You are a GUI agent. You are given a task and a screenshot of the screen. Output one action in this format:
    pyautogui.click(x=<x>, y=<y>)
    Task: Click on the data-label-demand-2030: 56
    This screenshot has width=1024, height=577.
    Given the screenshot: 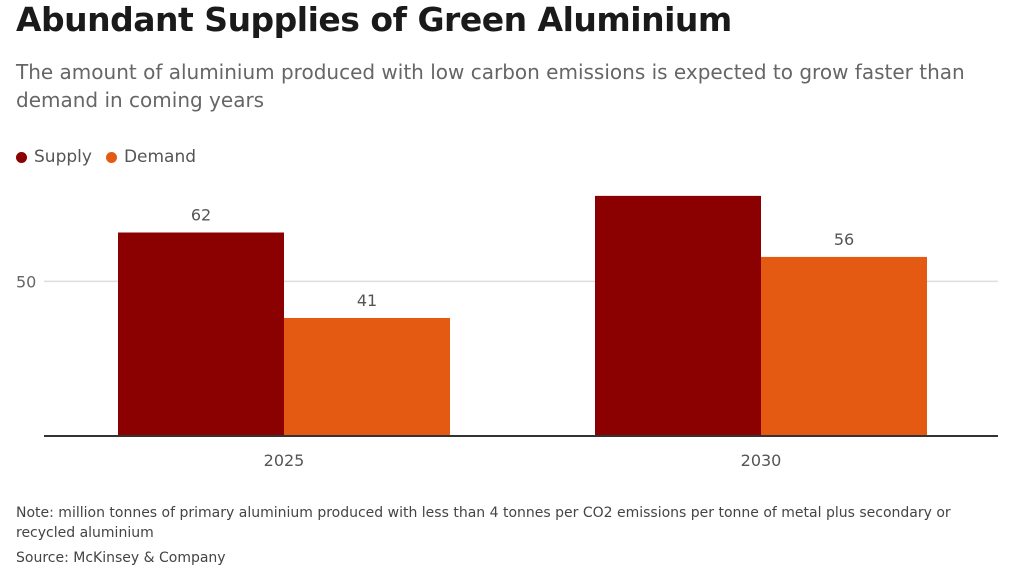 What is the action you would take?
    pyautogui.click(x=844, y=239)
    